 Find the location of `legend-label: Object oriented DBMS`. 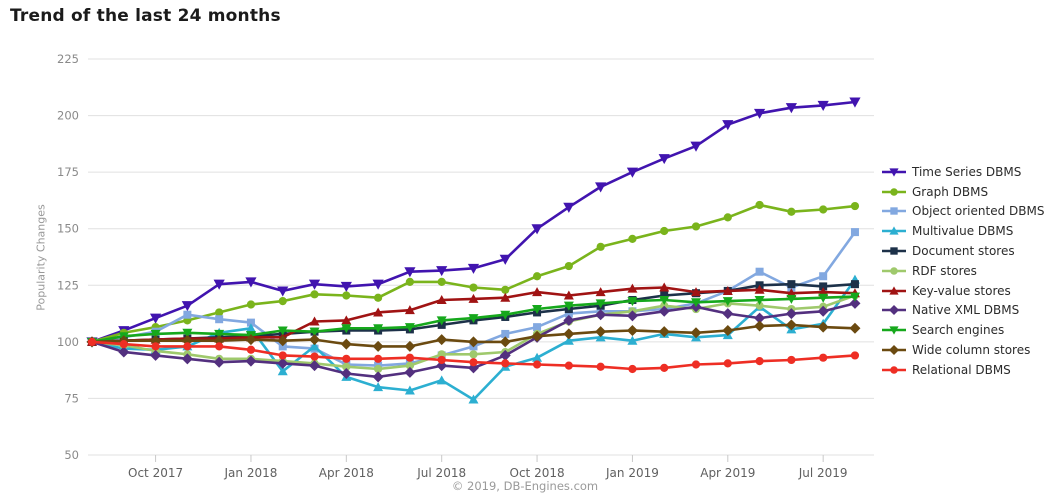

legend-label: Object oriented DBMS is located at coordinates (978, 211).